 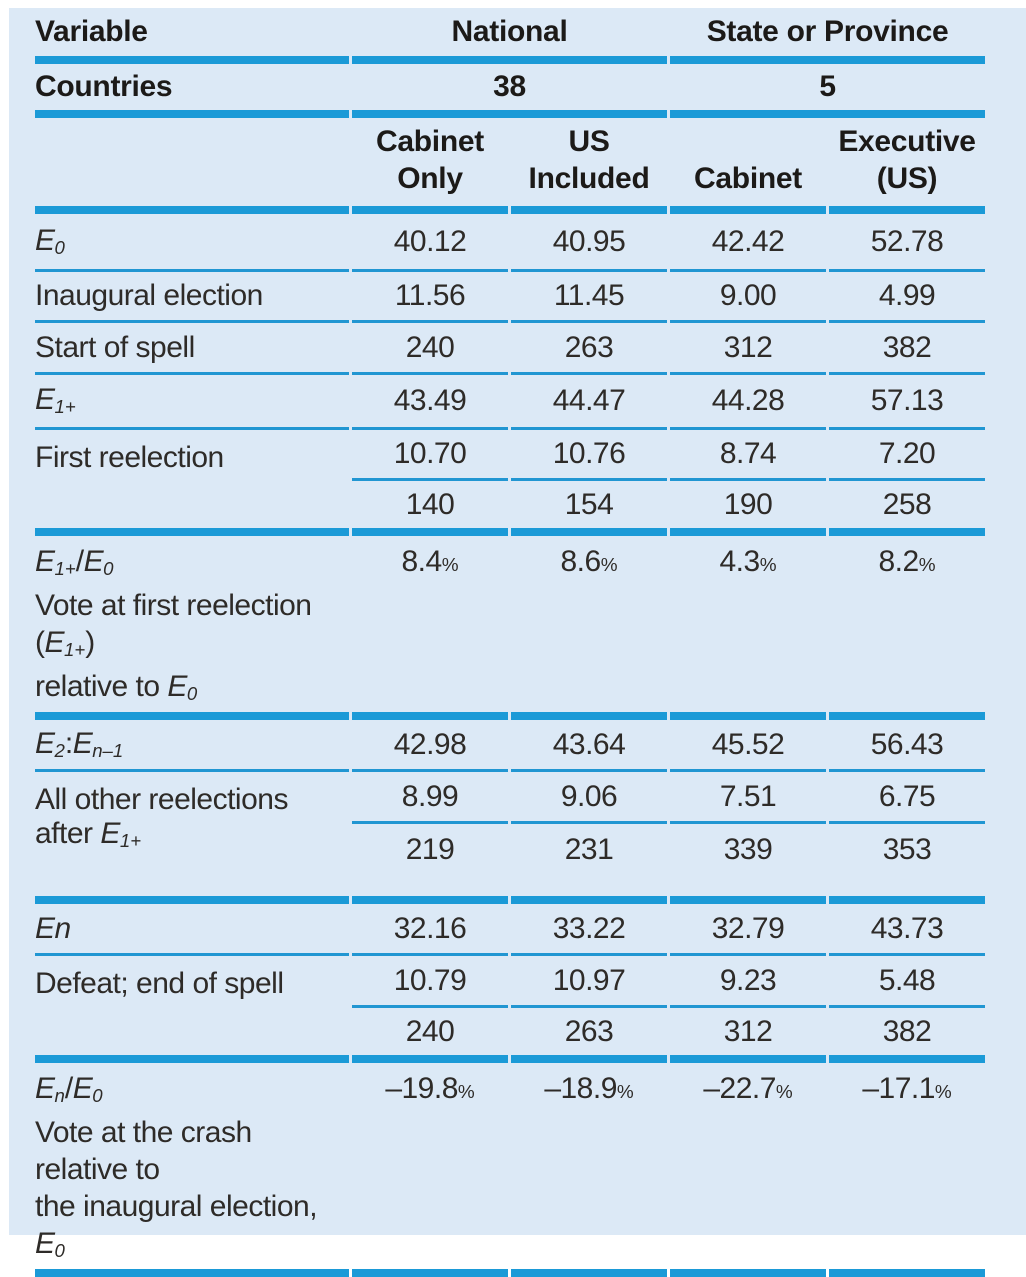 I want to click on cell-en-cabinet: 32.79, so click(x=748, y=930).